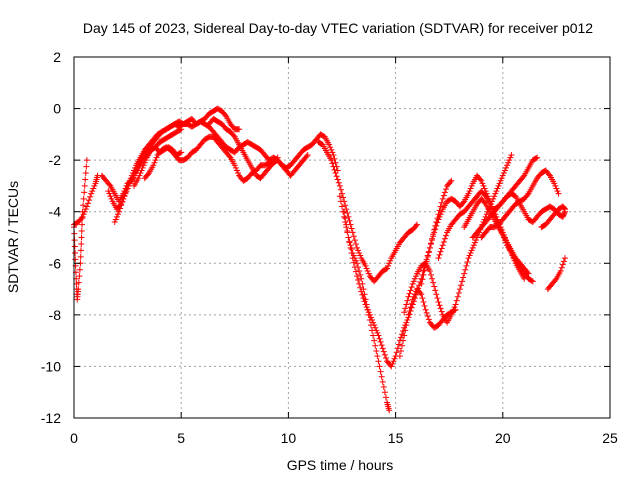  I want to click on y-tick-label: -10, so click(51, 366).